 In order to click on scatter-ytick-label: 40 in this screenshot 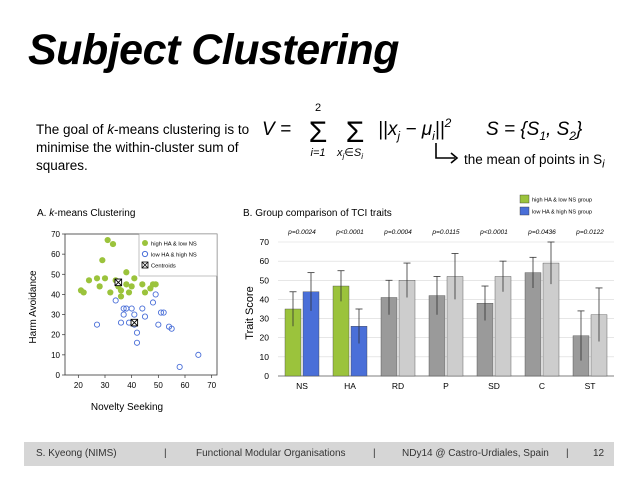, I will do `click(55, 294)`.